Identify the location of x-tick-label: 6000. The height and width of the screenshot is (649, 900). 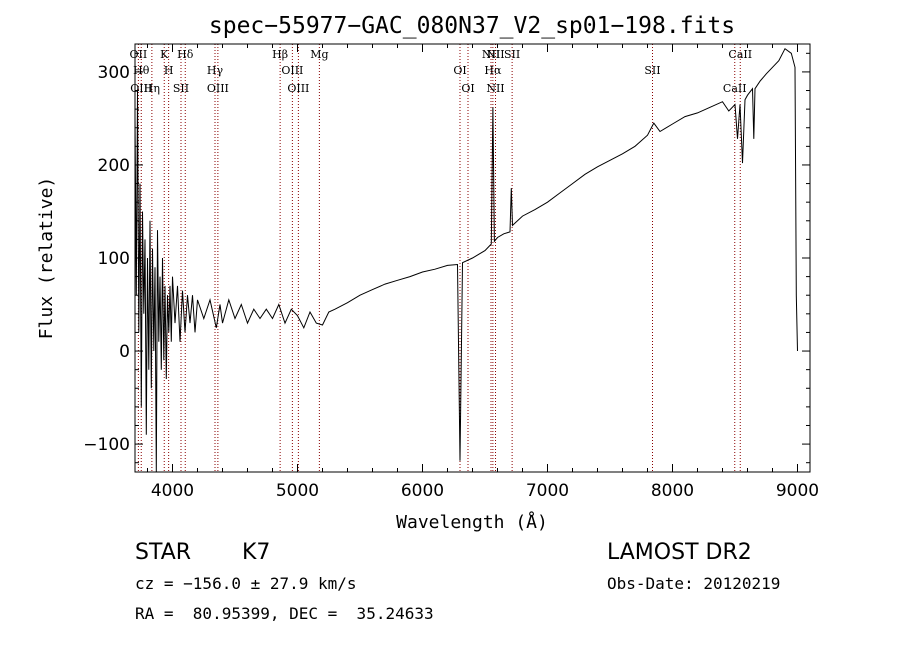
(422, 491).